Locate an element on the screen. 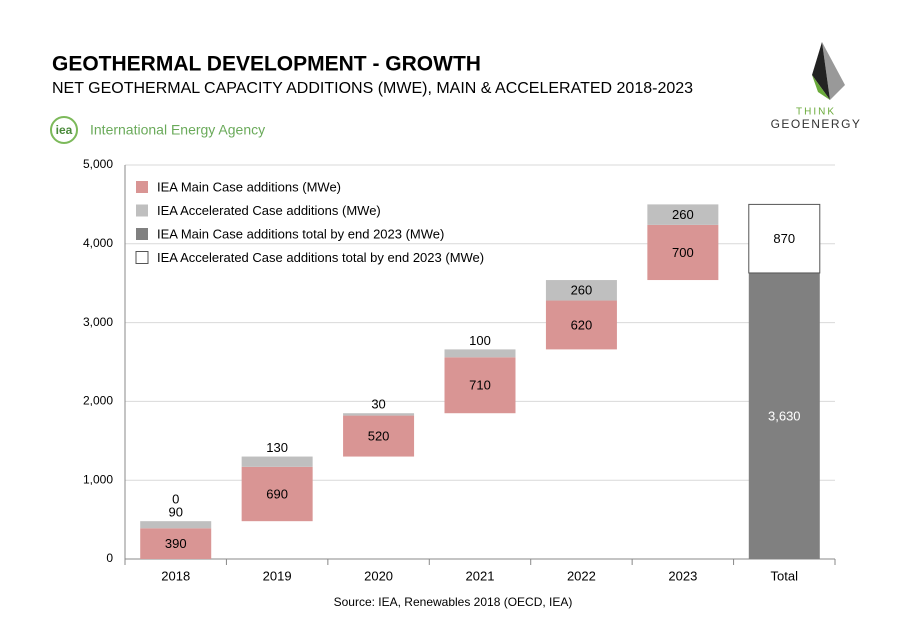 The height and width of the screenshot is (631, 906). data-label: 3,630 is located at coordinates (784, 415).